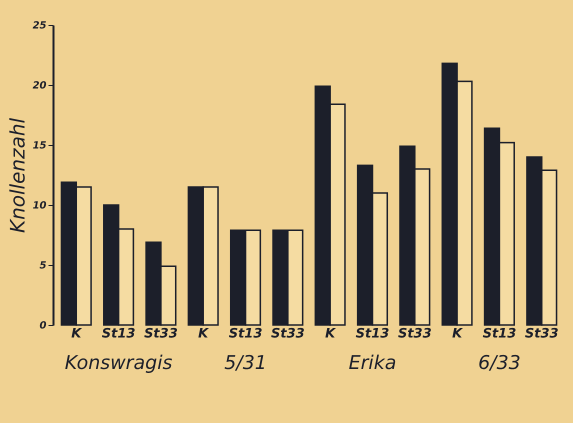 The image size is (573, 423). I want to click on y-tick-label: 15, so click(39, 146).